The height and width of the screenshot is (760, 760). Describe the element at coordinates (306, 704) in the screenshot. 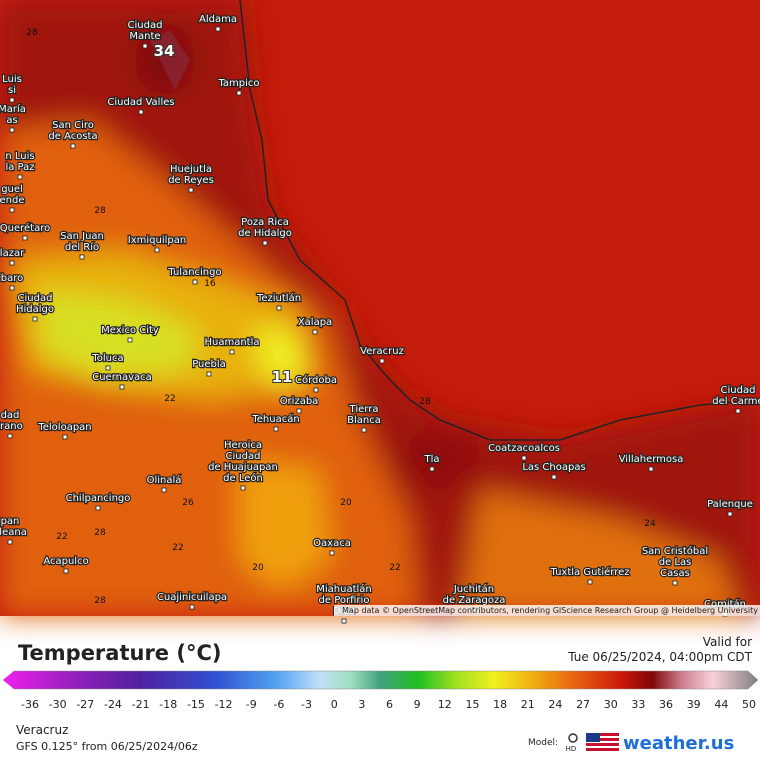

I see `colorbar-tick: -3` at that location.